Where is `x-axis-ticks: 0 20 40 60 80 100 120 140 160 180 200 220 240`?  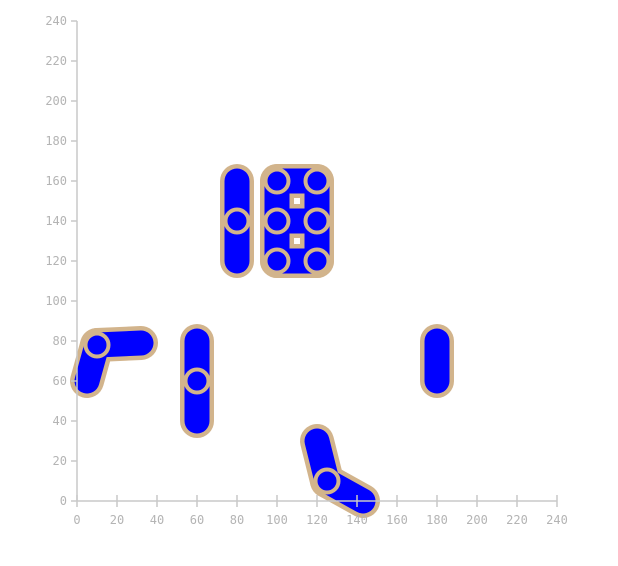
x-axis-ticks: 0 20 40 60 80 100 120 140 160 180 200 220 240 is located at coordinates (320, 511).